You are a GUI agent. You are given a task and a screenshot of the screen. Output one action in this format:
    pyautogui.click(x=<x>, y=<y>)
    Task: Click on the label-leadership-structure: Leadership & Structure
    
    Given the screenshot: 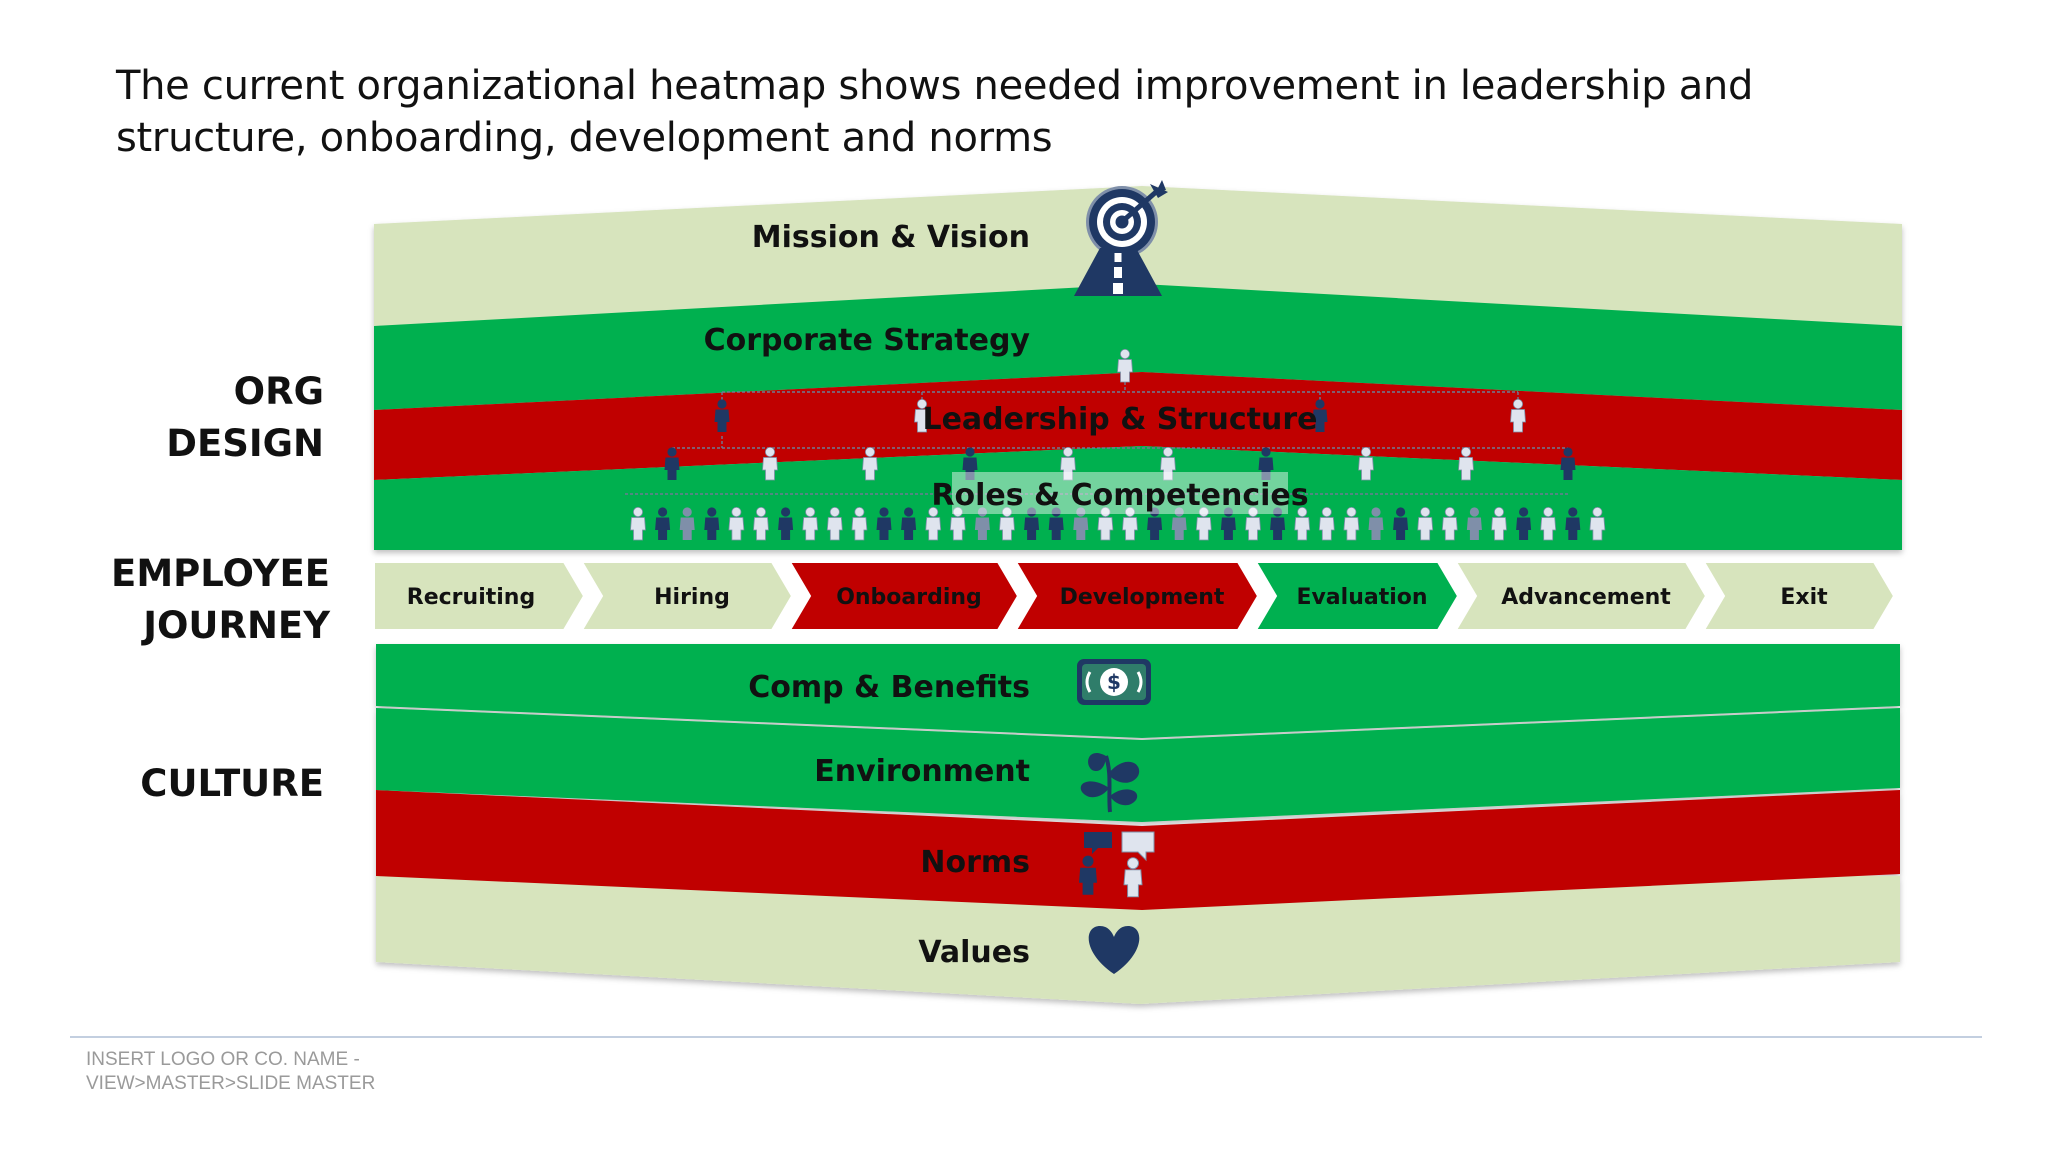 What is the action you would take?
    pyautogui.click(x=1119, y=419)
    